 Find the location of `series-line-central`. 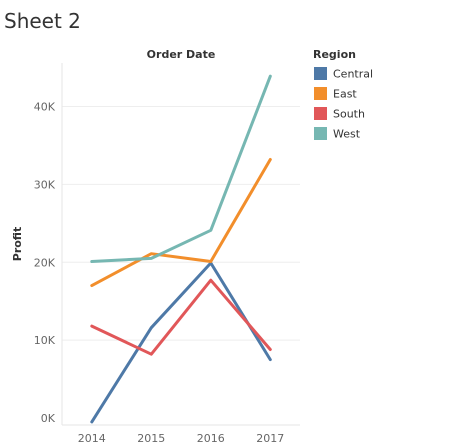

series-line-central is located at coordinates (181, 342).